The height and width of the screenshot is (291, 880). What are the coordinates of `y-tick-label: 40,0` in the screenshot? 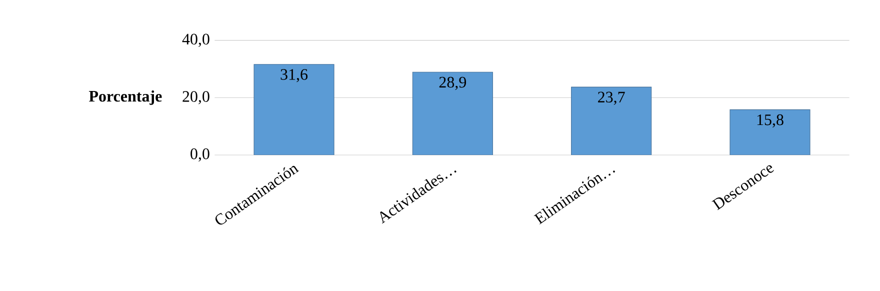 It's located at (196, 40).